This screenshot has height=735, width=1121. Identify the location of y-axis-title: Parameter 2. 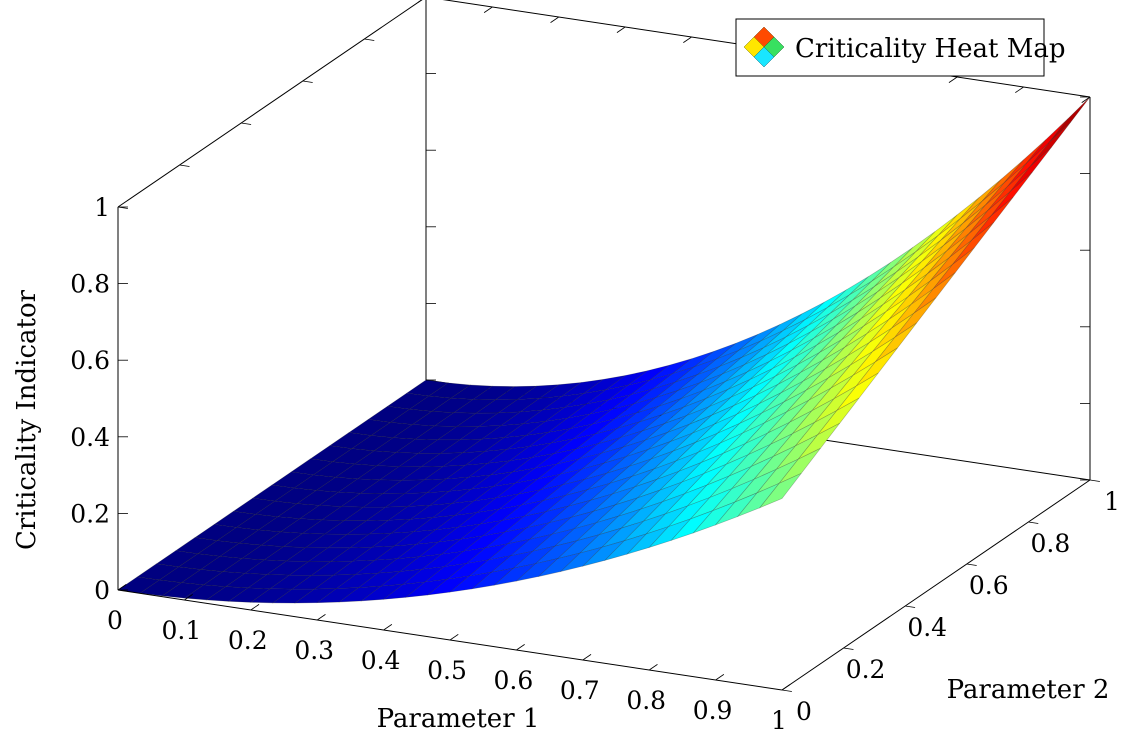
(1028, 690).